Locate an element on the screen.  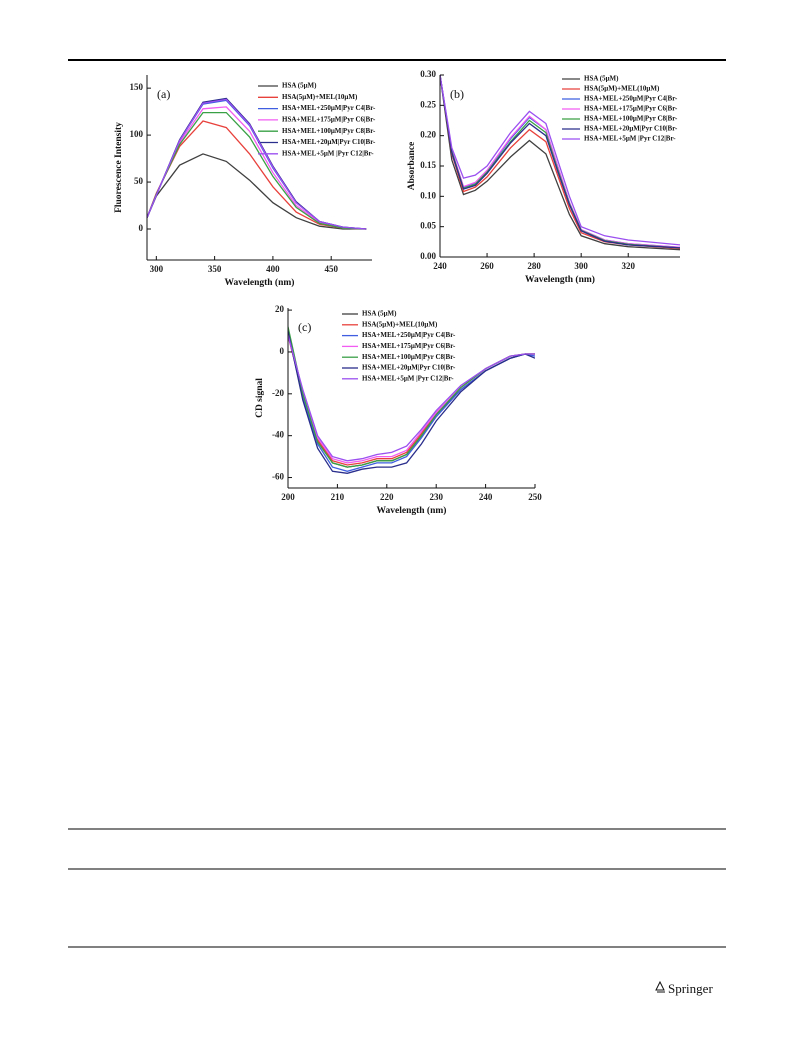
x-tick-label: 250 is located at coordinates (535, 497).